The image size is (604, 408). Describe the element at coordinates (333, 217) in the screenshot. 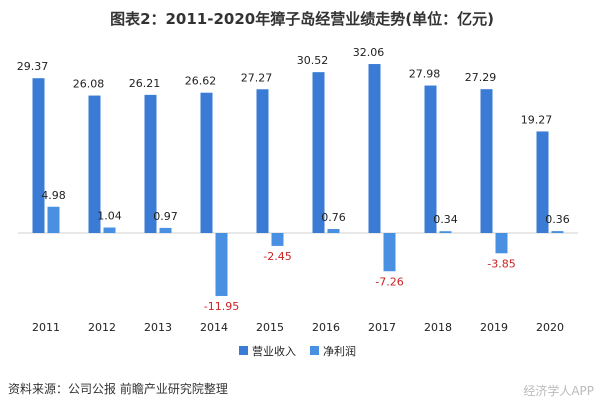

I see `net-profit-value-label: 0.76` at that location.